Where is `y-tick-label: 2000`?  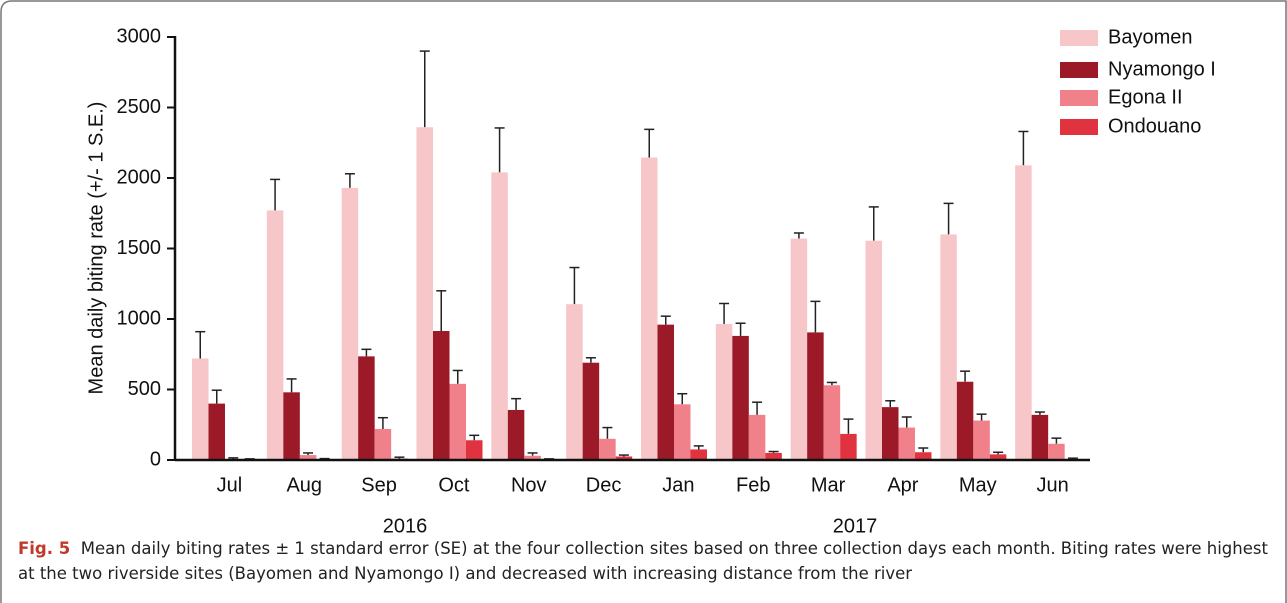 y-tick-label: 2000 is located at coordinates (139, 177).